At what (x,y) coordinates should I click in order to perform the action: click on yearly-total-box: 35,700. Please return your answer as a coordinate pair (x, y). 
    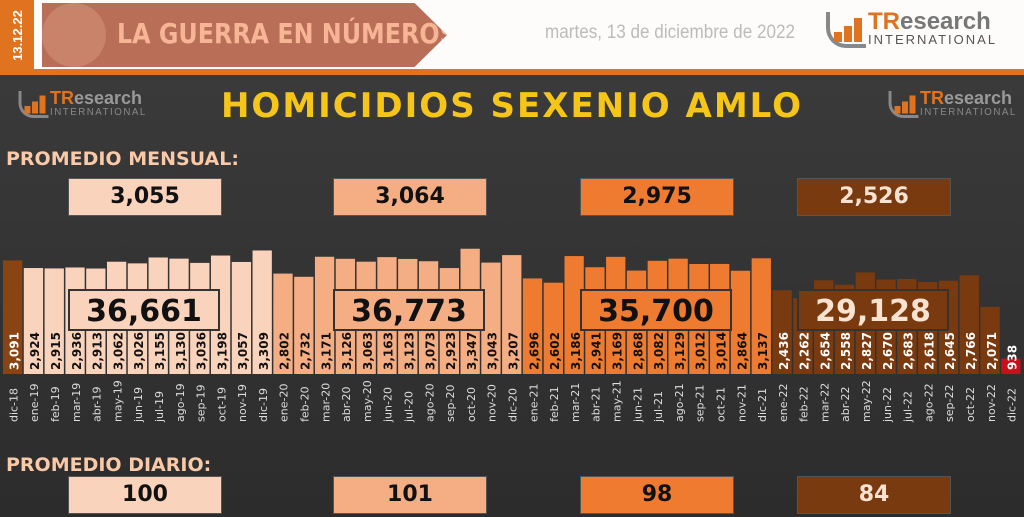
    Looking at the image, I should click on (656, 310).